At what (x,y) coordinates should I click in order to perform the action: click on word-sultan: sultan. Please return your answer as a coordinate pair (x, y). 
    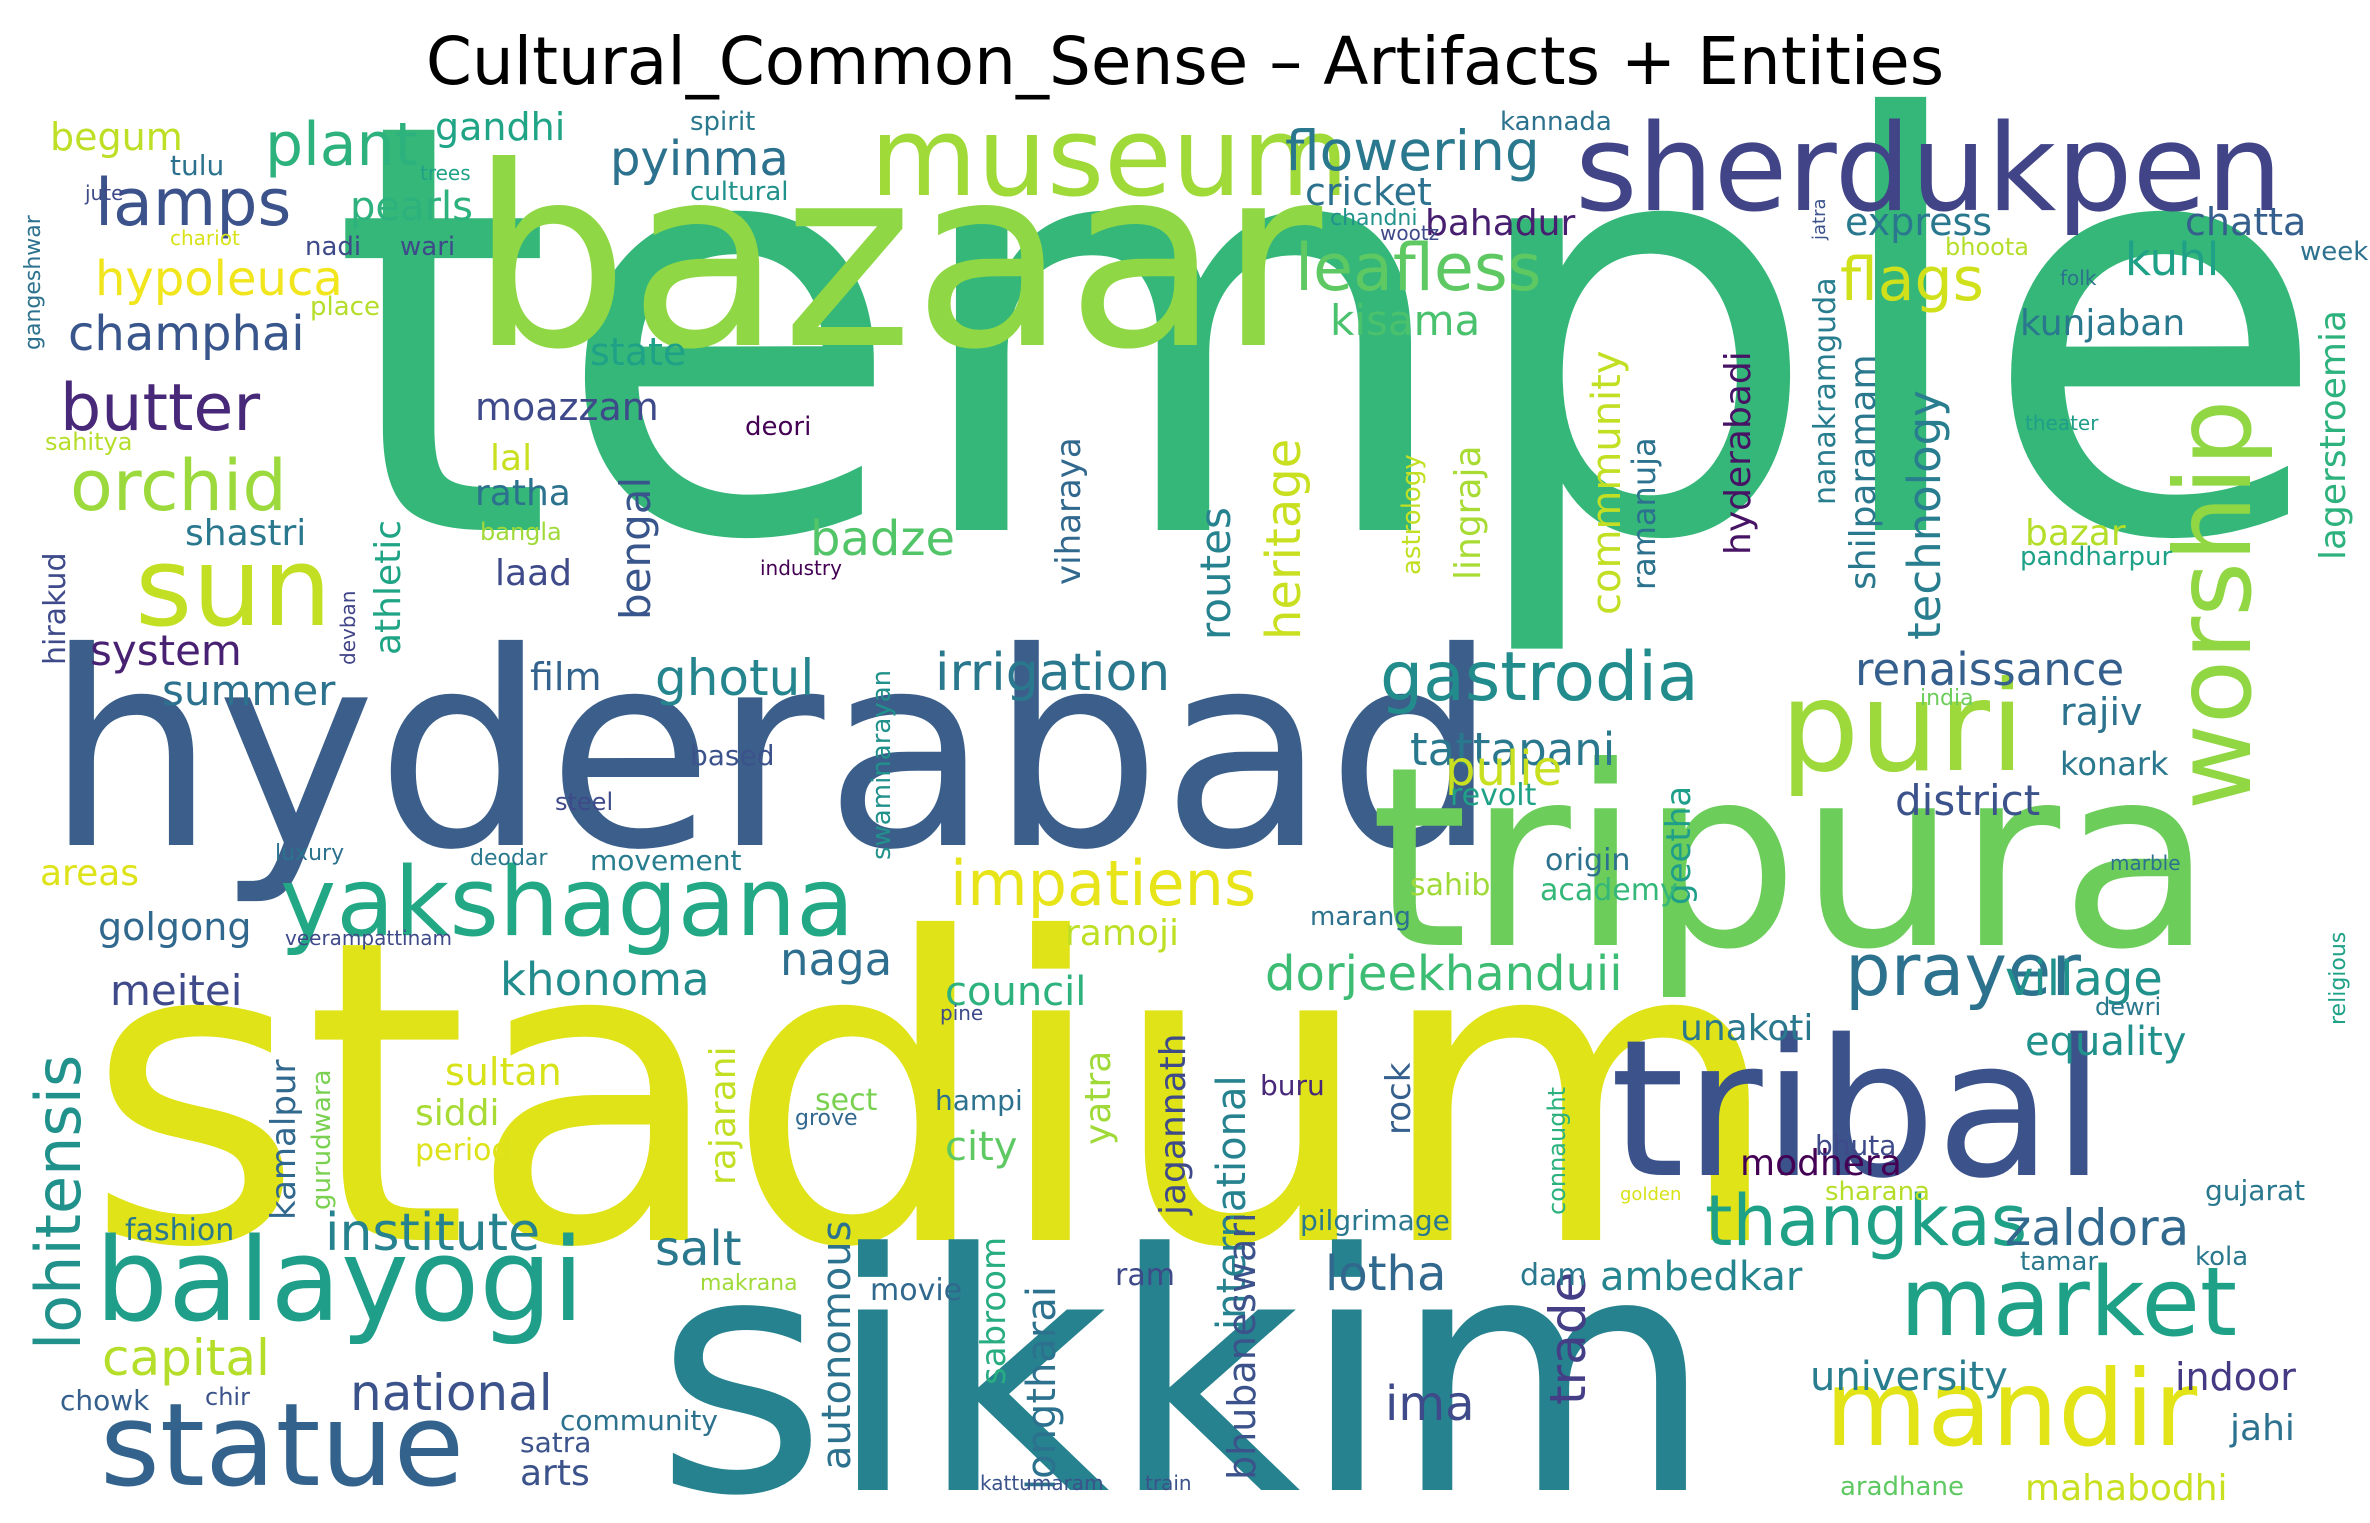
    Looking at the image, I should click on (503, 1072).